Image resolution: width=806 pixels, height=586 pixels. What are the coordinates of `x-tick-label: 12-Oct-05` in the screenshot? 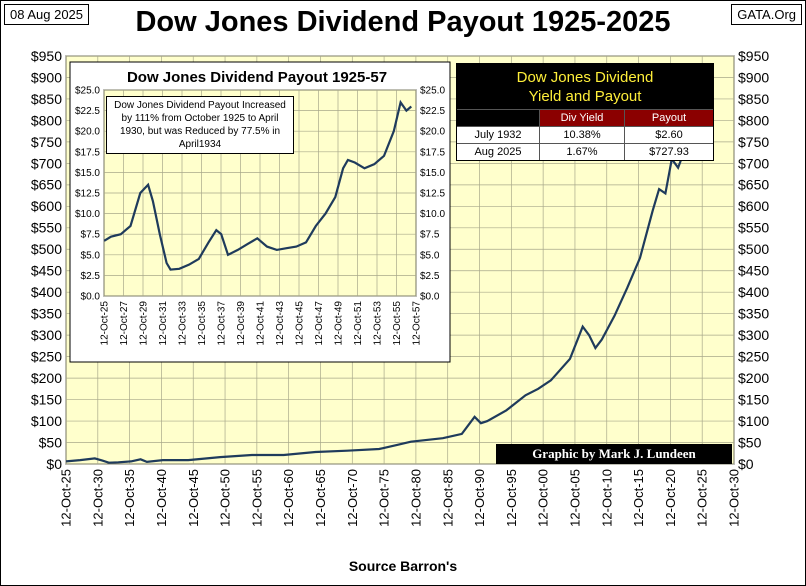 It's located at (575, 498).